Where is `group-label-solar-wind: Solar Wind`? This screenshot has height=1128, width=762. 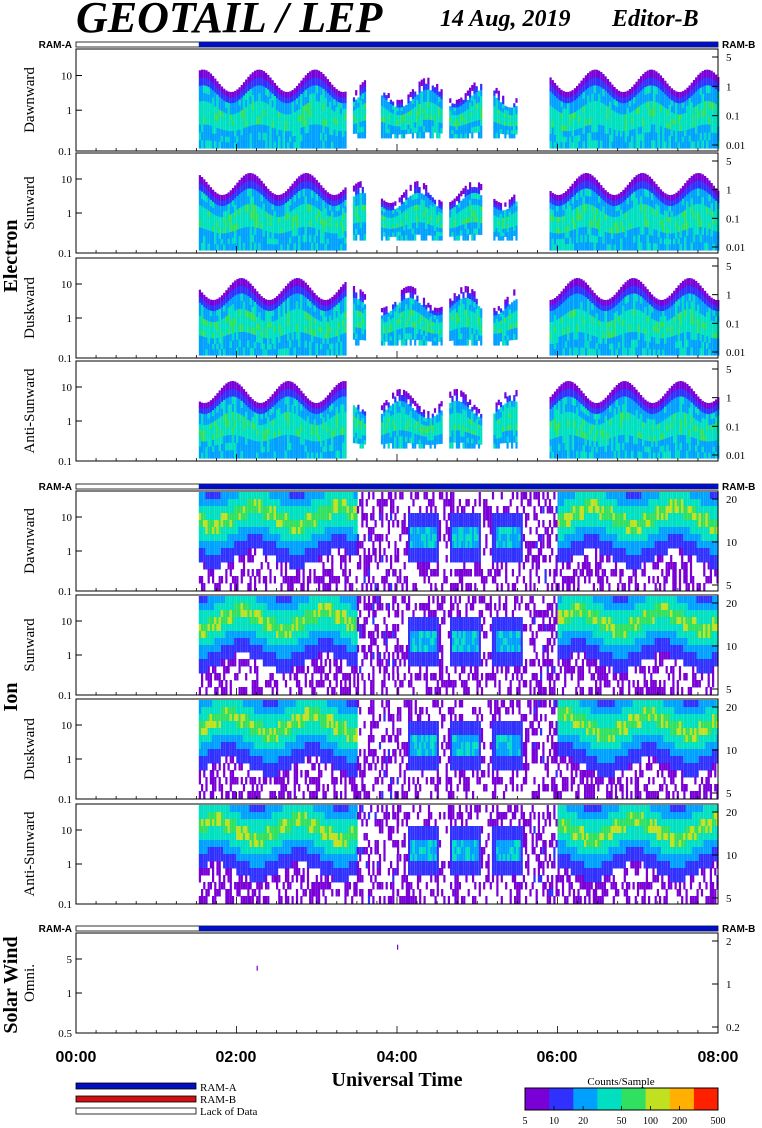
group-label-solar-wind: Solar Wind is located at coordinates (11, 984).